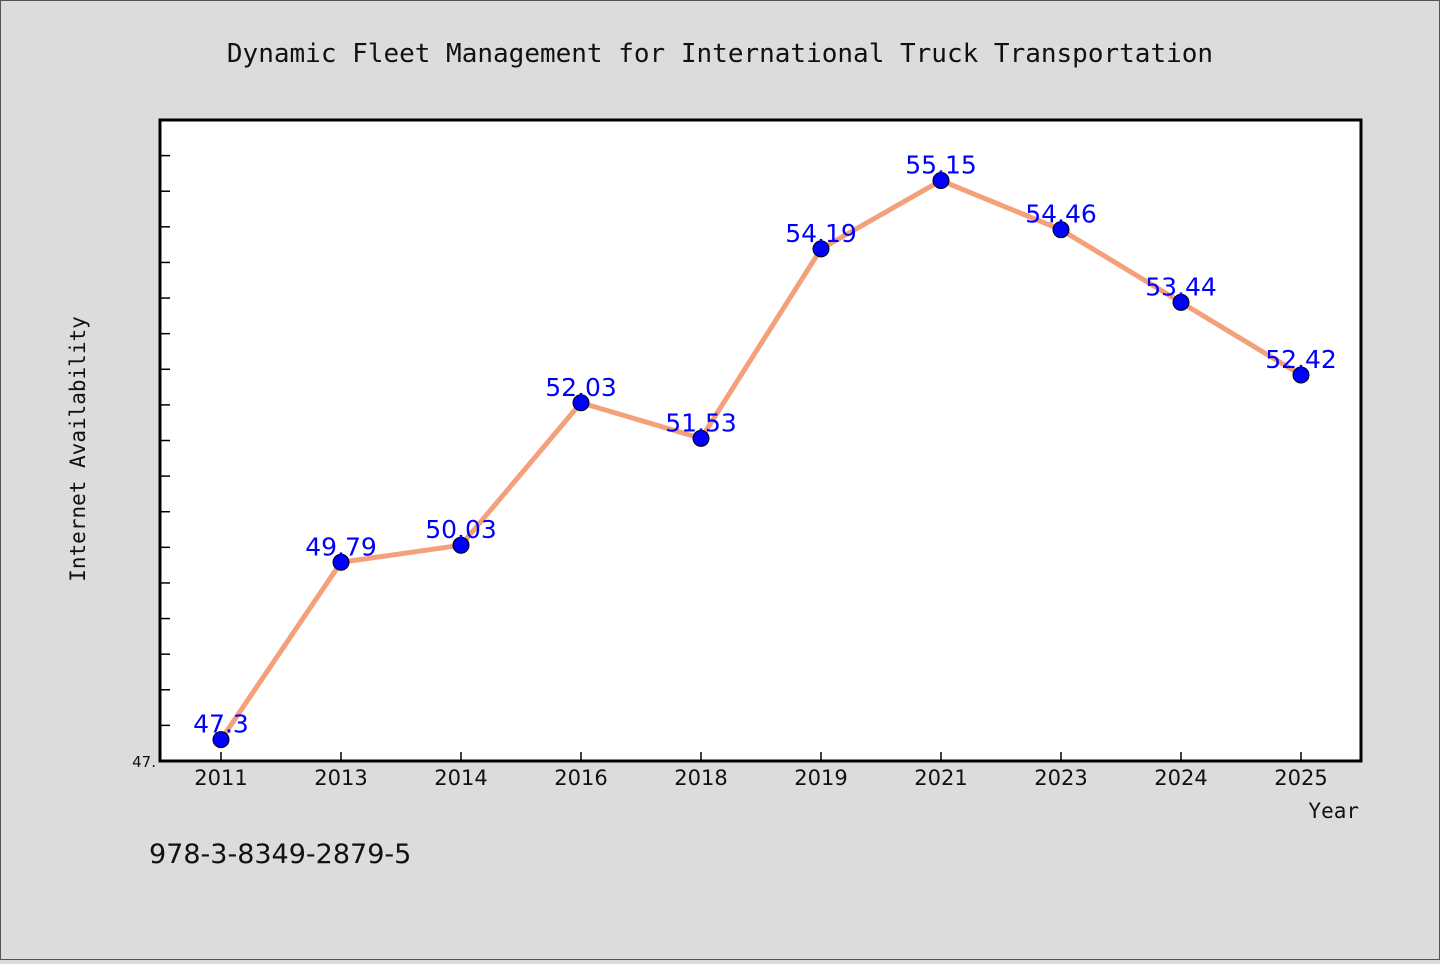 Image resolution: width=1440 pixels, height=964 pixels. What do you see at coordinates (761, 771) in the screenshot?
I see `x-axis-ticks: 2011 2013 2014 2016 2018 2019 2021 2023 2024 2025` at bounding box center [761, 771].